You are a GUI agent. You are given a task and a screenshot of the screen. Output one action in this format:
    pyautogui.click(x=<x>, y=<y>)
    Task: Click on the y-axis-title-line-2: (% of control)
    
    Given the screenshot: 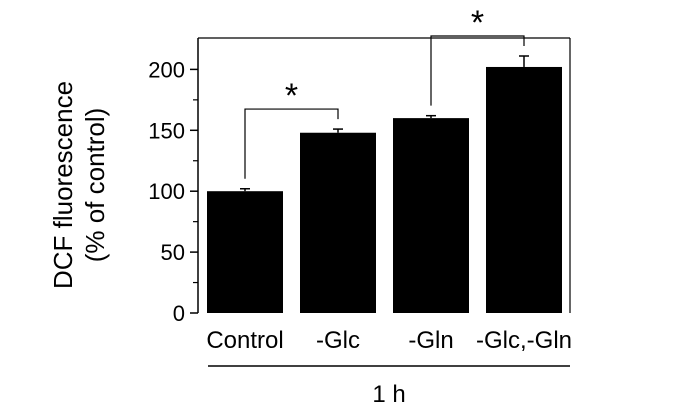 What is the action you would take?
    pyautogui.click(x=95, y=185)
    